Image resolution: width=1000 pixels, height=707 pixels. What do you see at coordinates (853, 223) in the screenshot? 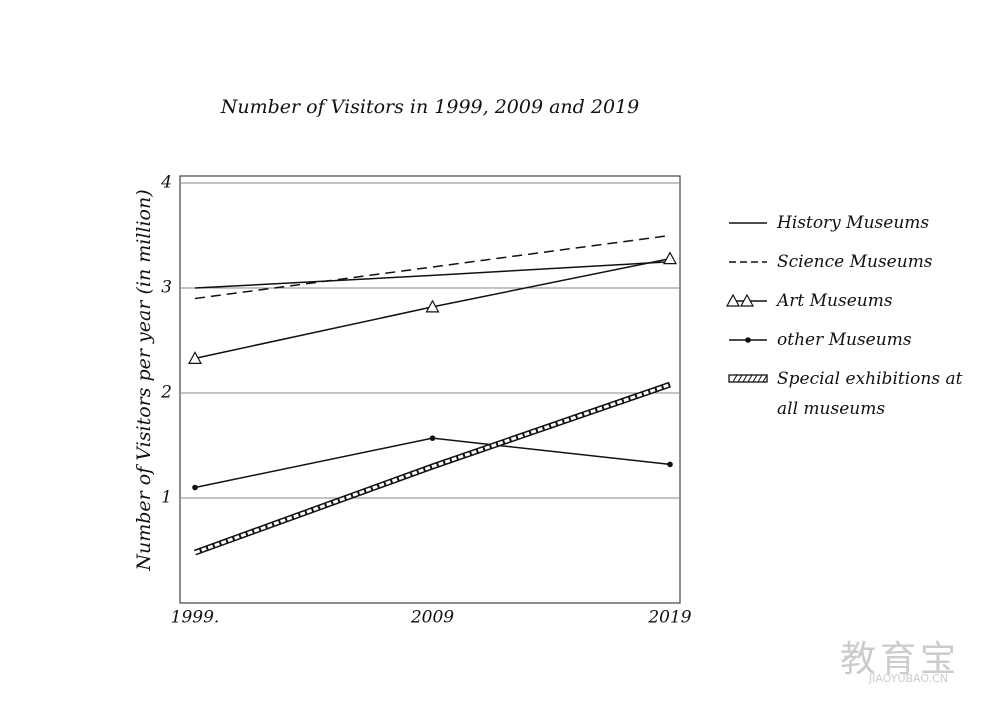
I see `legend-label: History Museums` at bounding box center [853, 223].